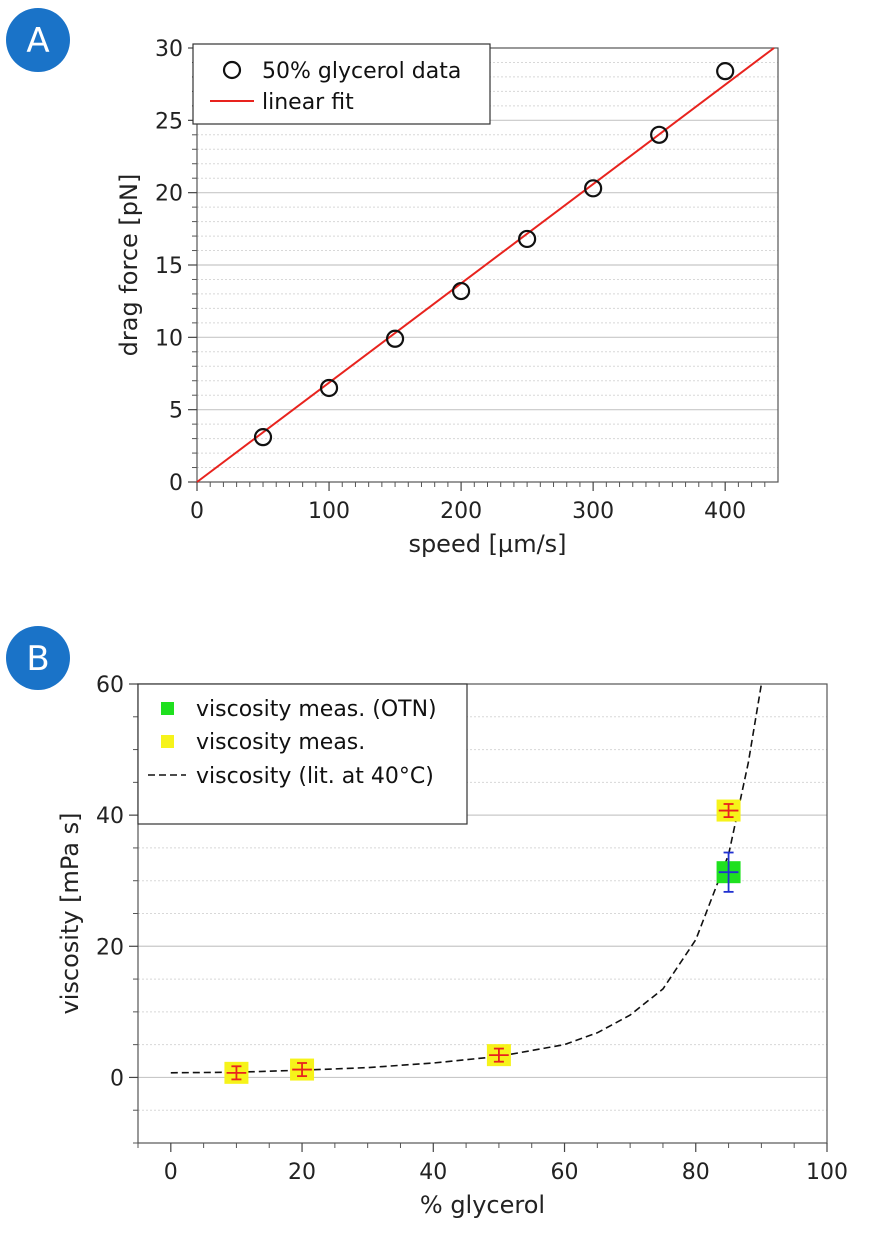 This screenshot has height=1258, width=875. What do you see at coordinates (169, 338) in the screenshot?
I see `y-tick-label: 10` at bounding box center [169, 338].